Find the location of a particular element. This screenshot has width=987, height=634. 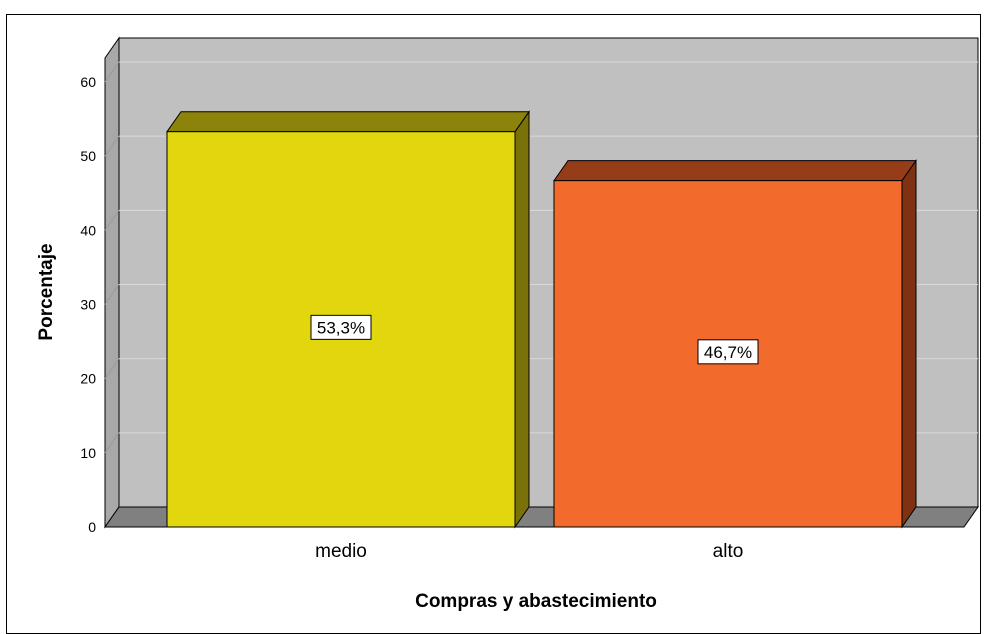

x-tick-label: medio is located at coordinates (341, 551).